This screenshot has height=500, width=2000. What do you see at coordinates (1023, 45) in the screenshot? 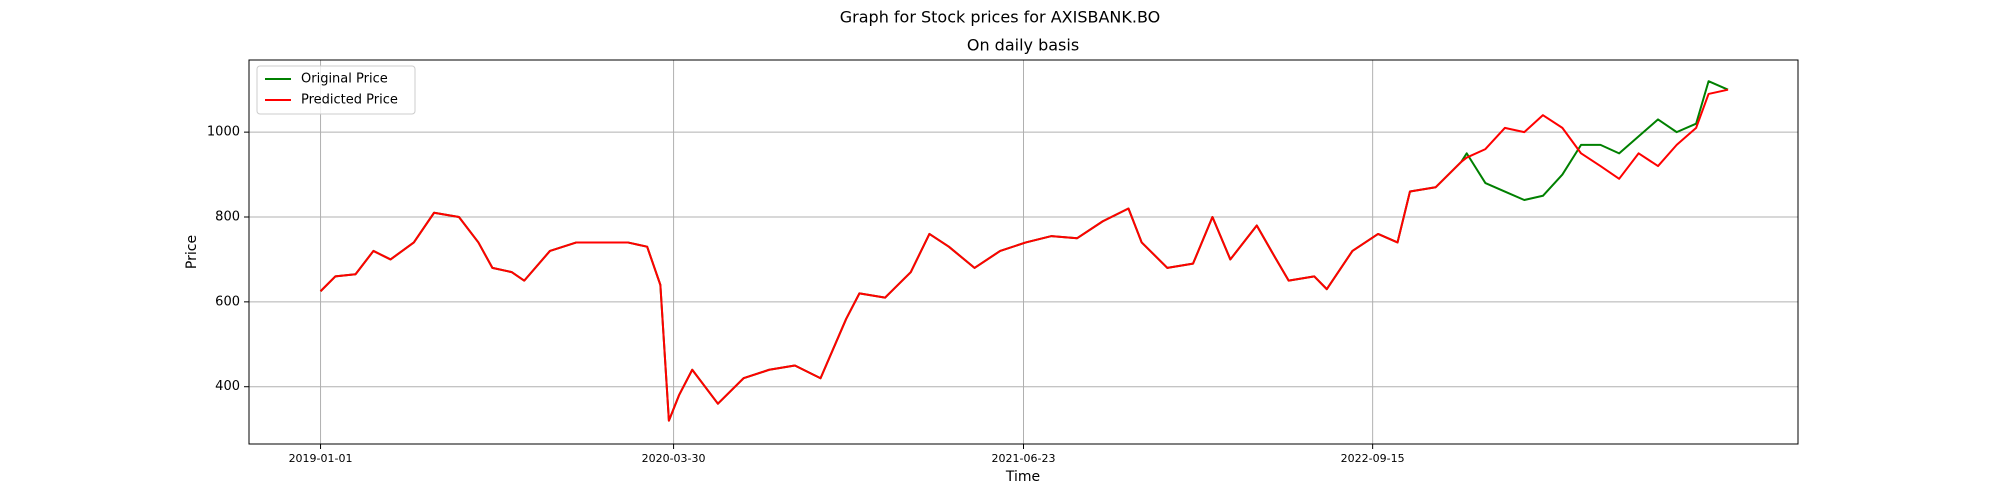
I see `chart-title: On daily basis` at bounding box center [1023, 45].